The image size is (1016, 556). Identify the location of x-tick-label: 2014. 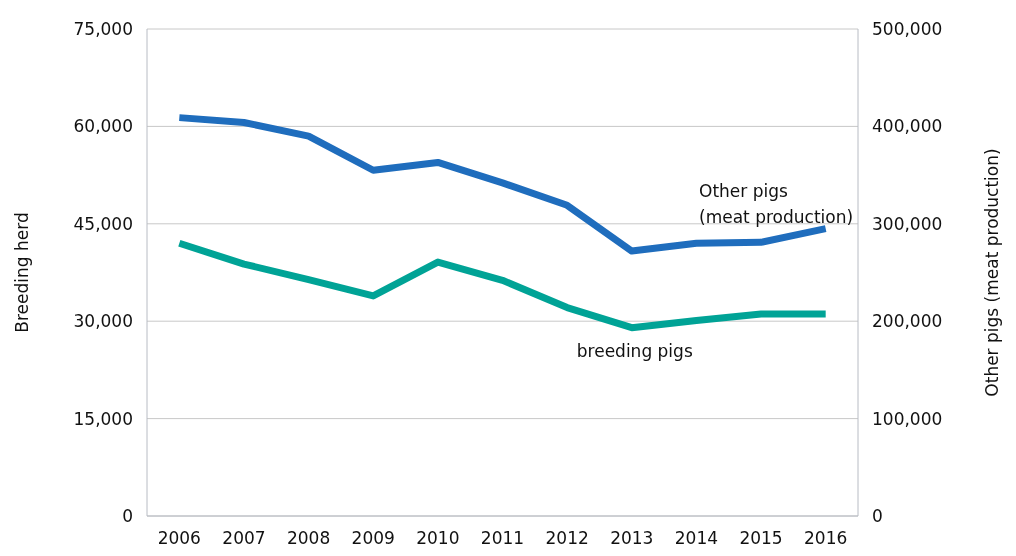
(696, 538).